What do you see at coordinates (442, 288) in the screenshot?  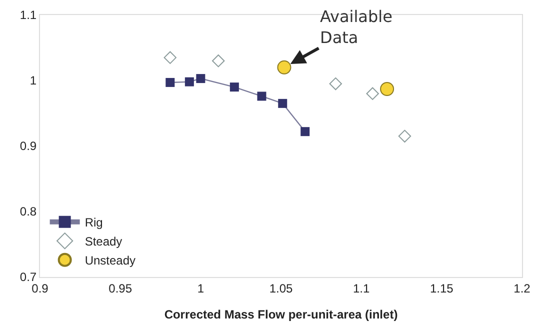 I see `x-tick-label: 1.15` at bounding box center [442, 288].